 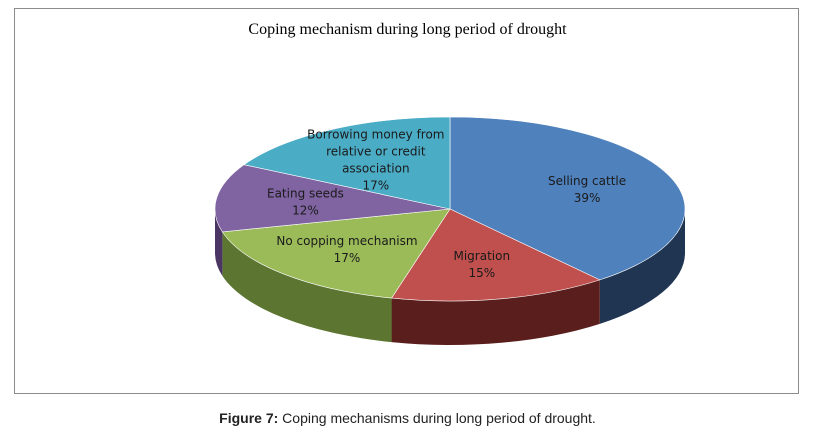 I want to click on pie-label-1: Migration 15%, so click(x=481, y=264).